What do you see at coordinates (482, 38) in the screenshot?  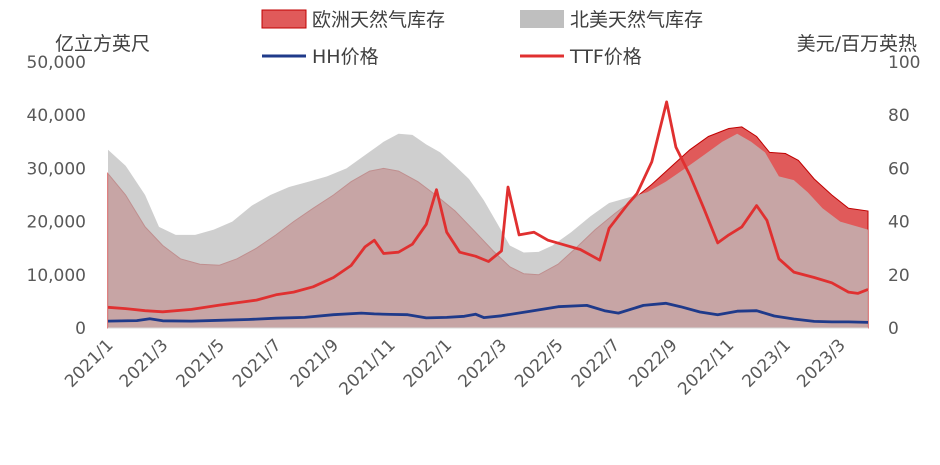 I see `legend: 欧洲天然气库存 北美天然气库存 HH价格 TTF价格` at bounding box center [482, 38].